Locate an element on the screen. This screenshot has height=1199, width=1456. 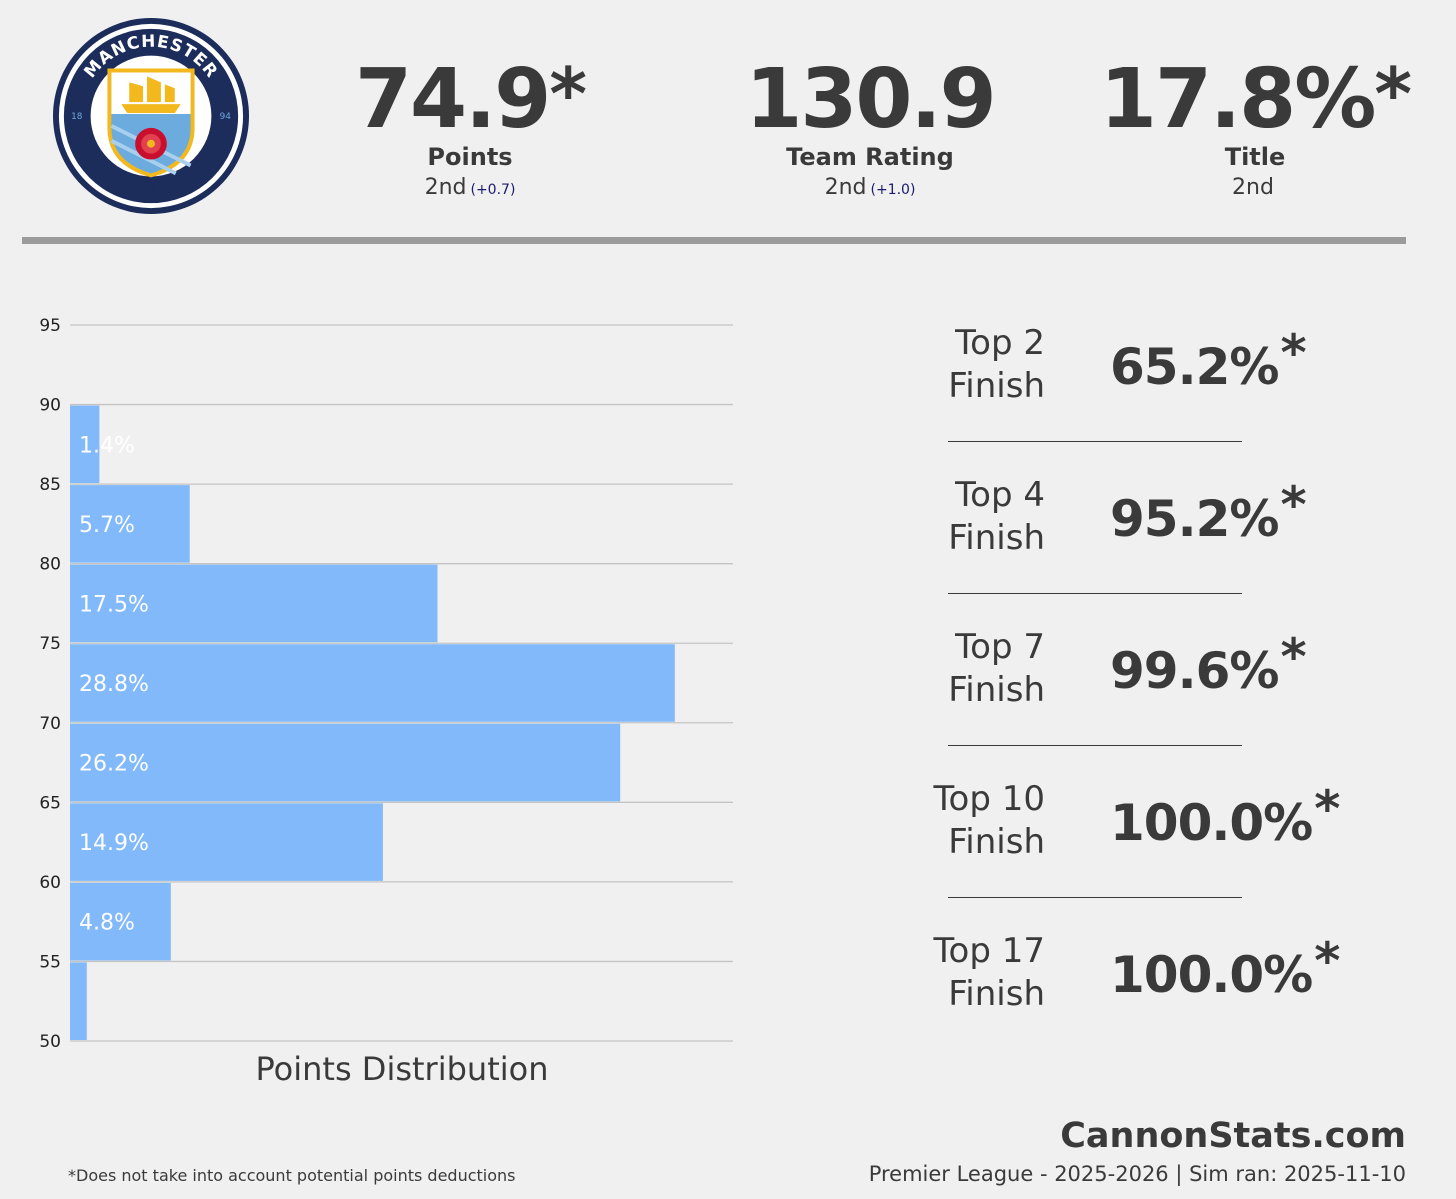
points-stat: 74.9* Points 2nd (+0.7) is located at coordinates (470, 129).